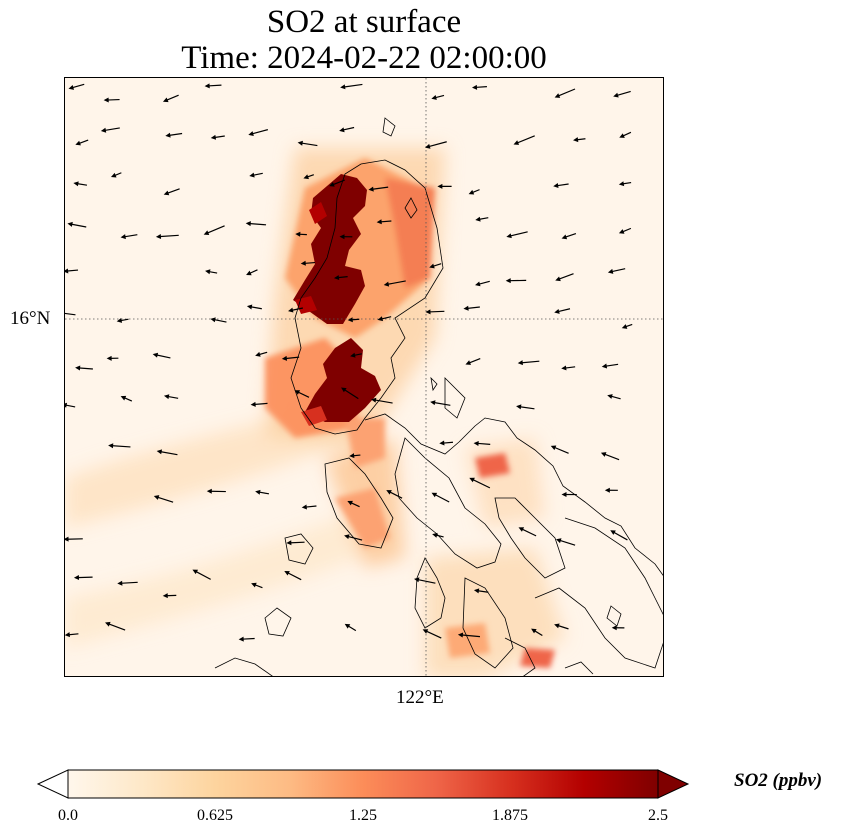  I want to click on longitude-tick-label: 122°E, so click(420, 697).